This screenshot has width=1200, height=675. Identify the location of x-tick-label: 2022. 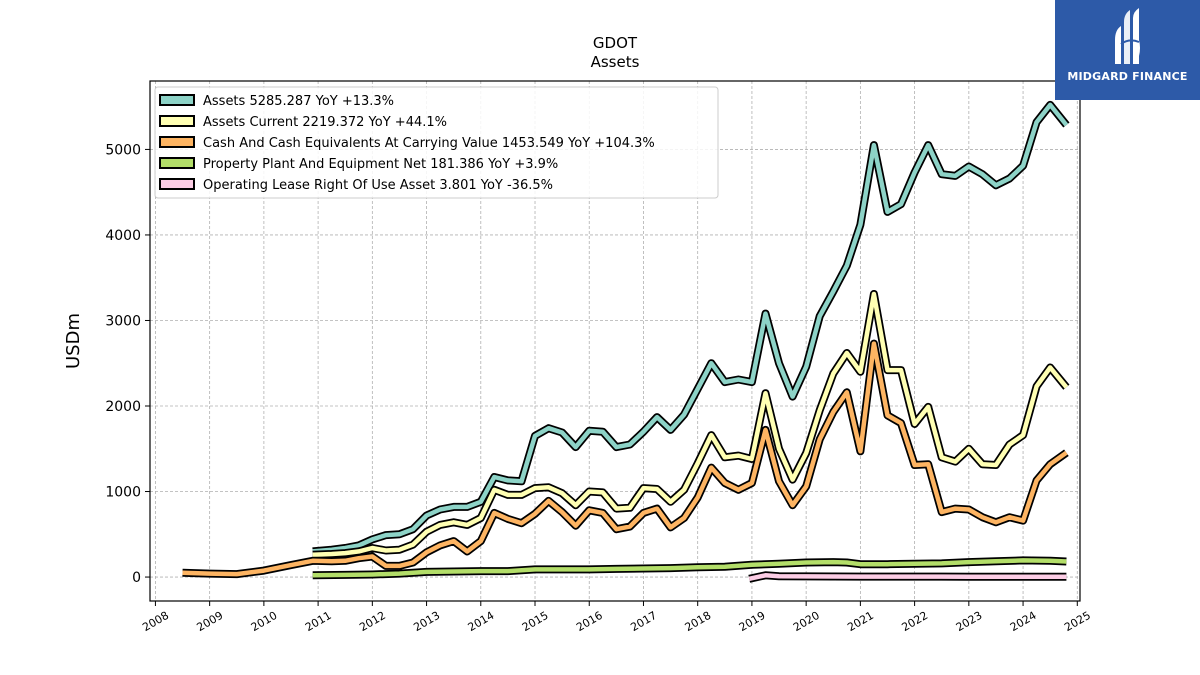
(914, 621).